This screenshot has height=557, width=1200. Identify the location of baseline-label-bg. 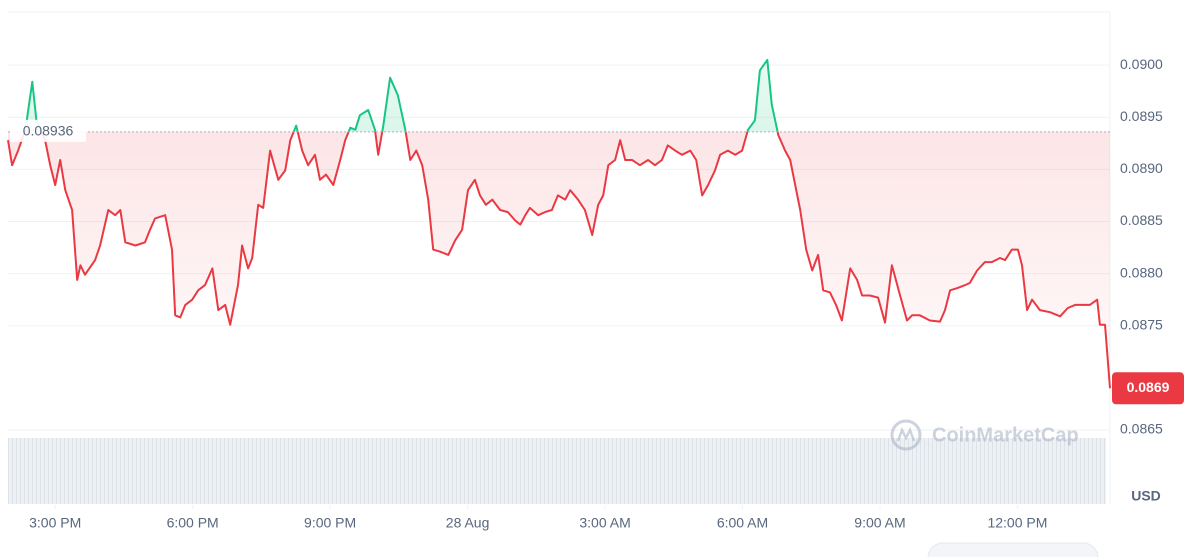
(48, 130).